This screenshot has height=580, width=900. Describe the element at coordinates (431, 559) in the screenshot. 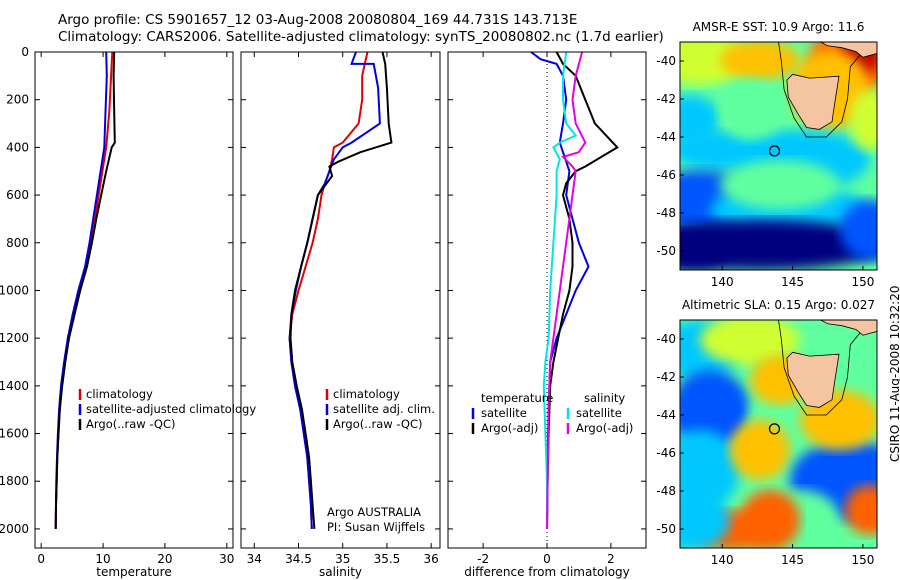

I see `x-tick-label: 36` at that location.